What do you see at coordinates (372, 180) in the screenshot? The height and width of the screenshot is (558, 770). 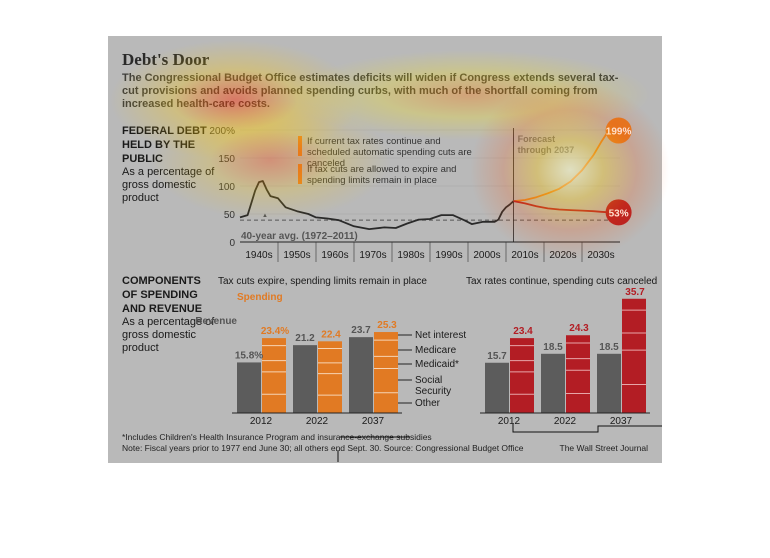 I see `legend-entry: spending limits remain in place` at bounding box center [372, 180].